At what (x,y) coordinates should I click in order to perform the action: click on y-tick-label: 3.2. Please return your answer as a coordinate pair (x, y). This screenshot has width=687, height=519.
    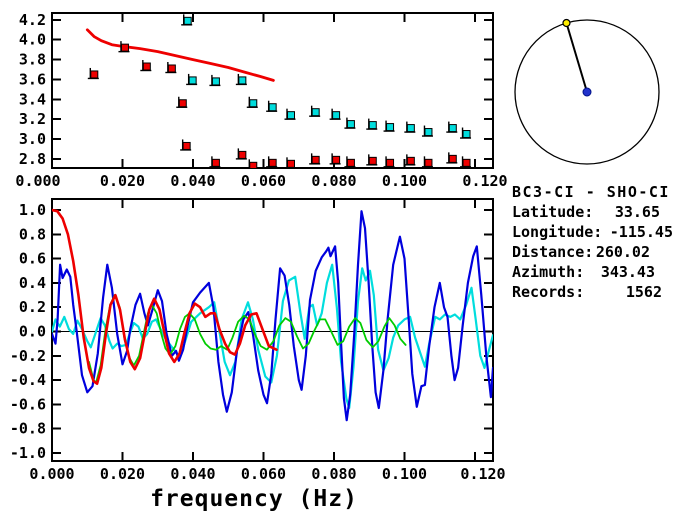
    Looking at the image, I should click on (32, 119).